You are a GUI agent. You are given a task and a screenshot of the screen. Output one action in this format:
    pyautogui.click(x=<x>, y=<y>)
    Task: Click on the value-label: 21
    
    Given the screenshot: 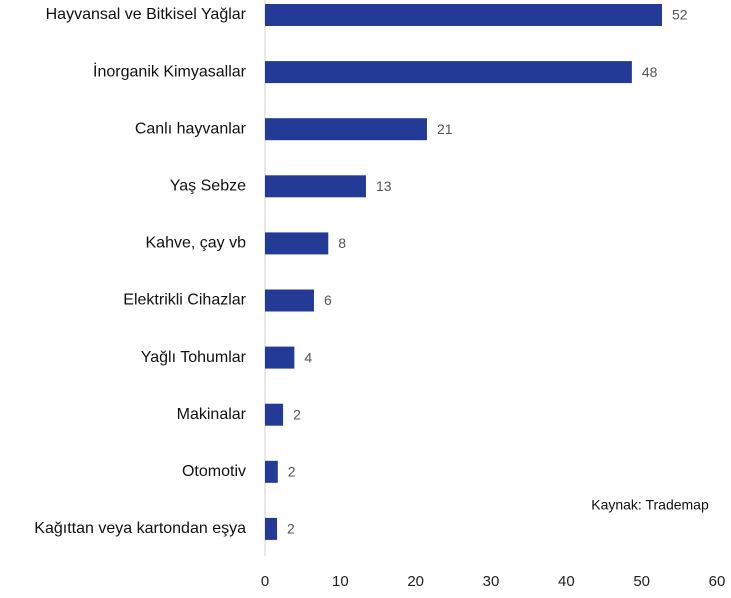 What is the action you would take?
    pyautogui.click(x=445, y=129)
    